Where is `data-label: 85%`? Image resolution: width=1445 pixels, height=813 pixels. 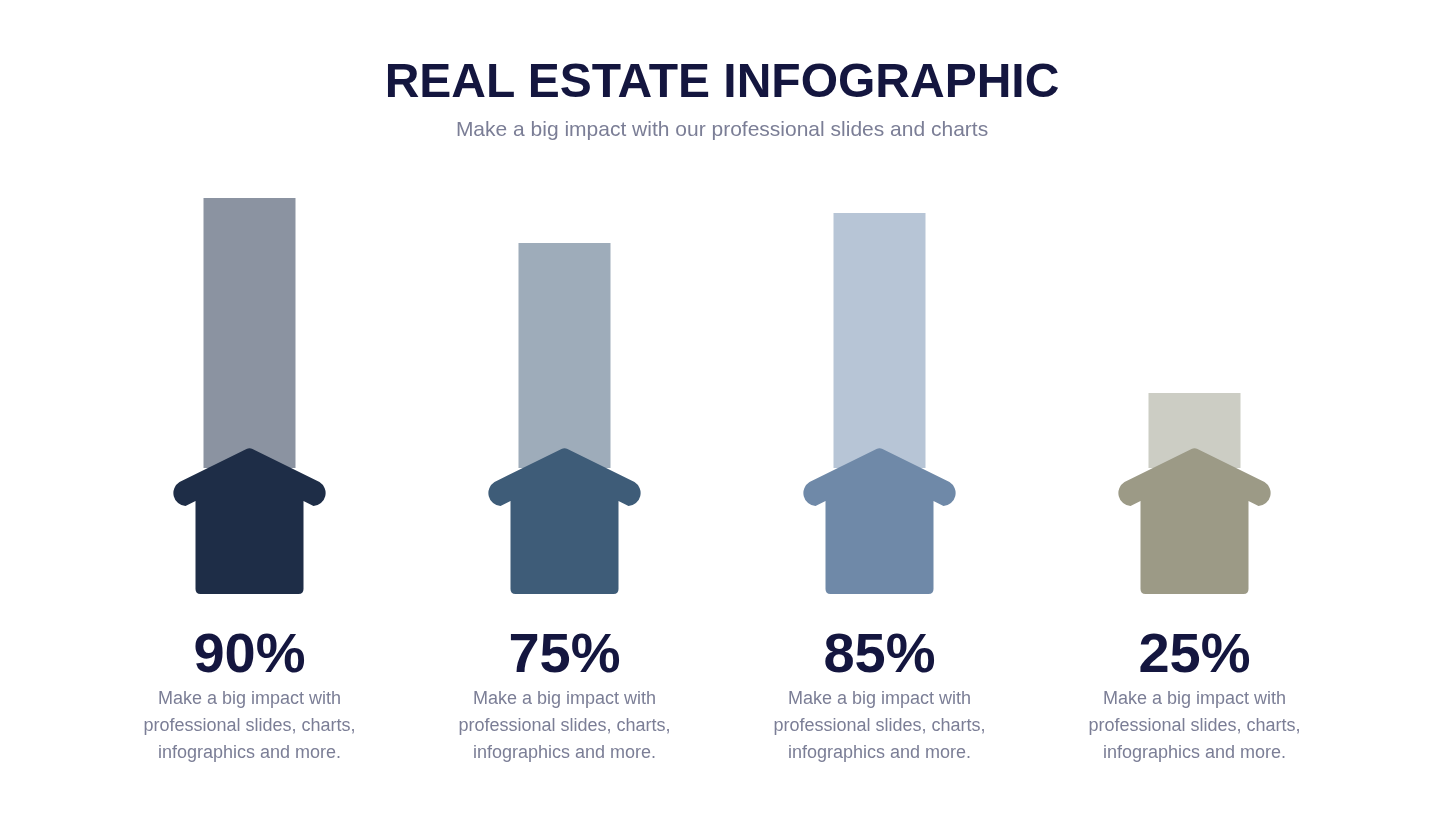
data-label: 85% is located at coordinates (879, 652).